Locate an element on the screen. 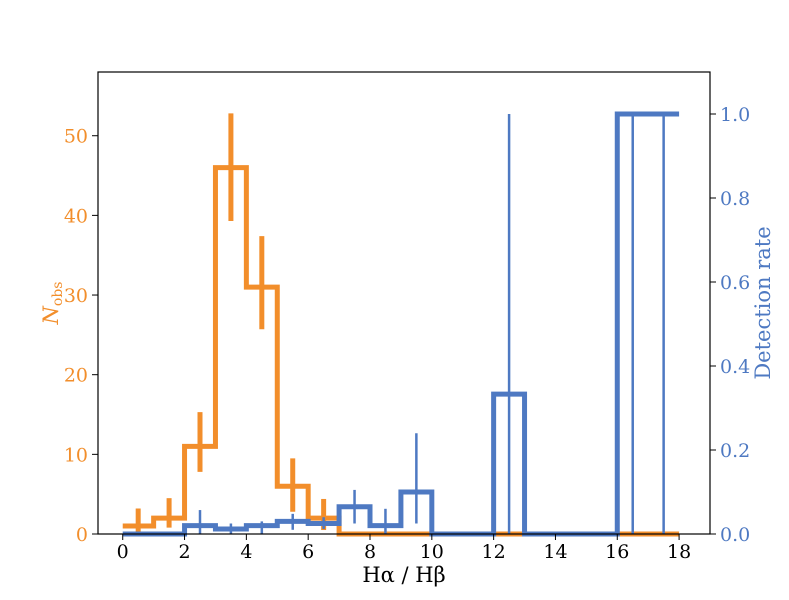  left-y-axis-ticks: 0 10 20 30 40 50 is located at coordinates (81, 336).